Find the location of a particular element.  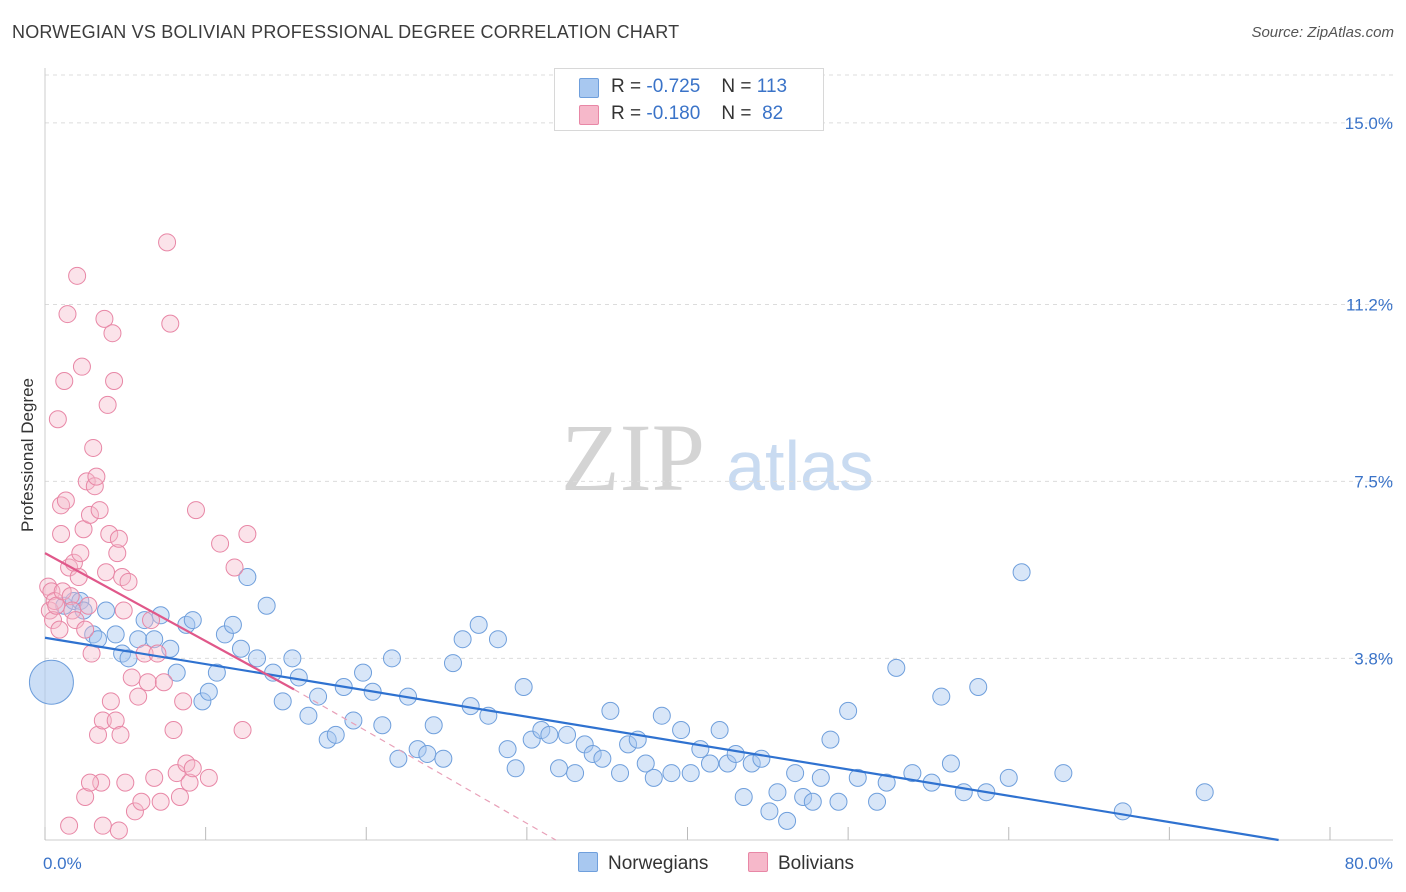

x-tick-label-min: 0.0% is located at coordinates (62, 863).